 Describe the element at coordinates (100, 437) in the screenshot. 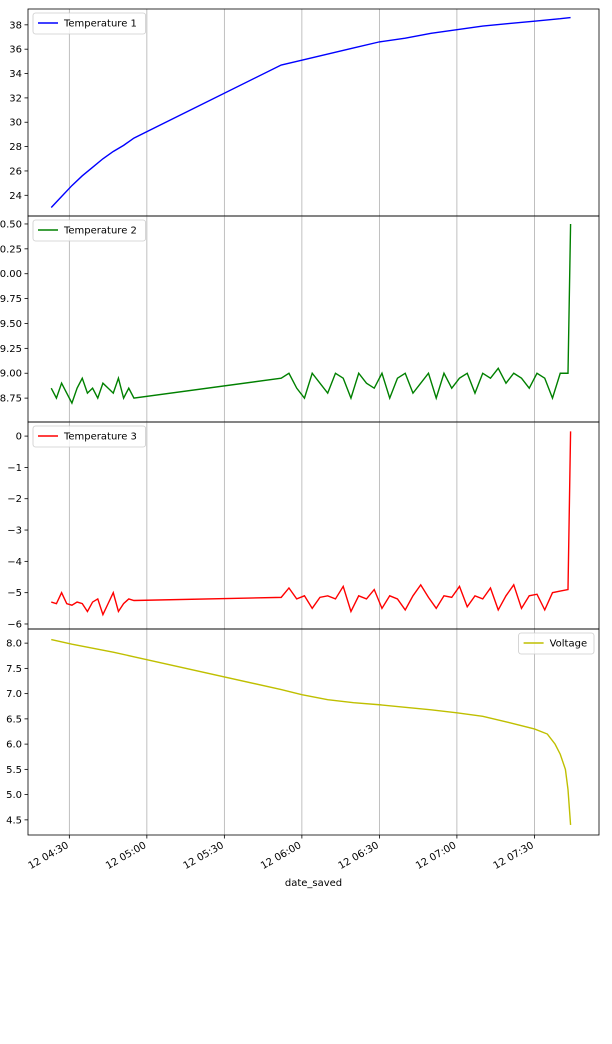

I see `legend-label: Temperature 3` at that location.